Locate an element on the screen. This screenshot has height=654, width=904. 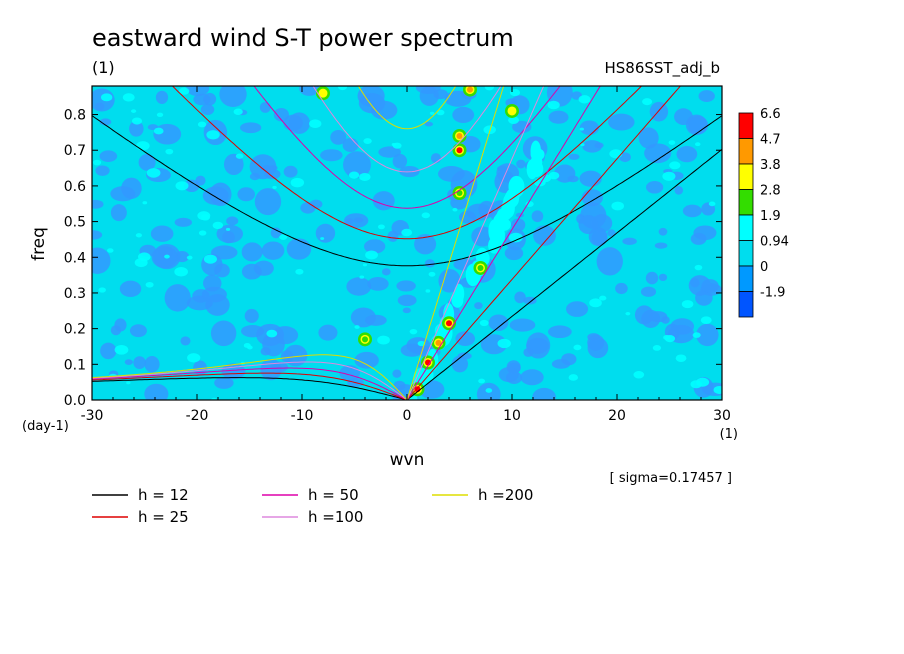
dispersion-curve is located at coordinates (407, 129).